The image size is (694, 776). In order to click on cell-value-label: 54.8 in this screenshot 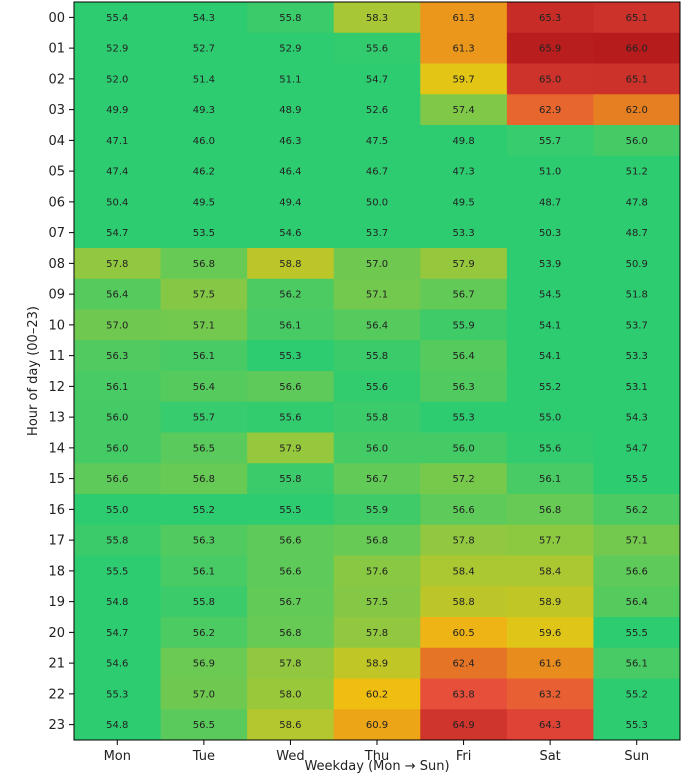, I will do `click(117, 725)`.